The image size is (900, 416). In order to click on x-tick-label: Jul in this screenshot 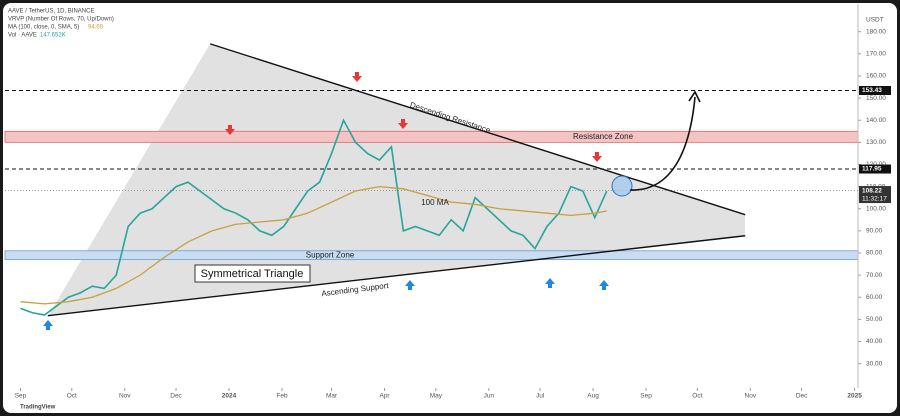, I will do `click(540, 396)`.